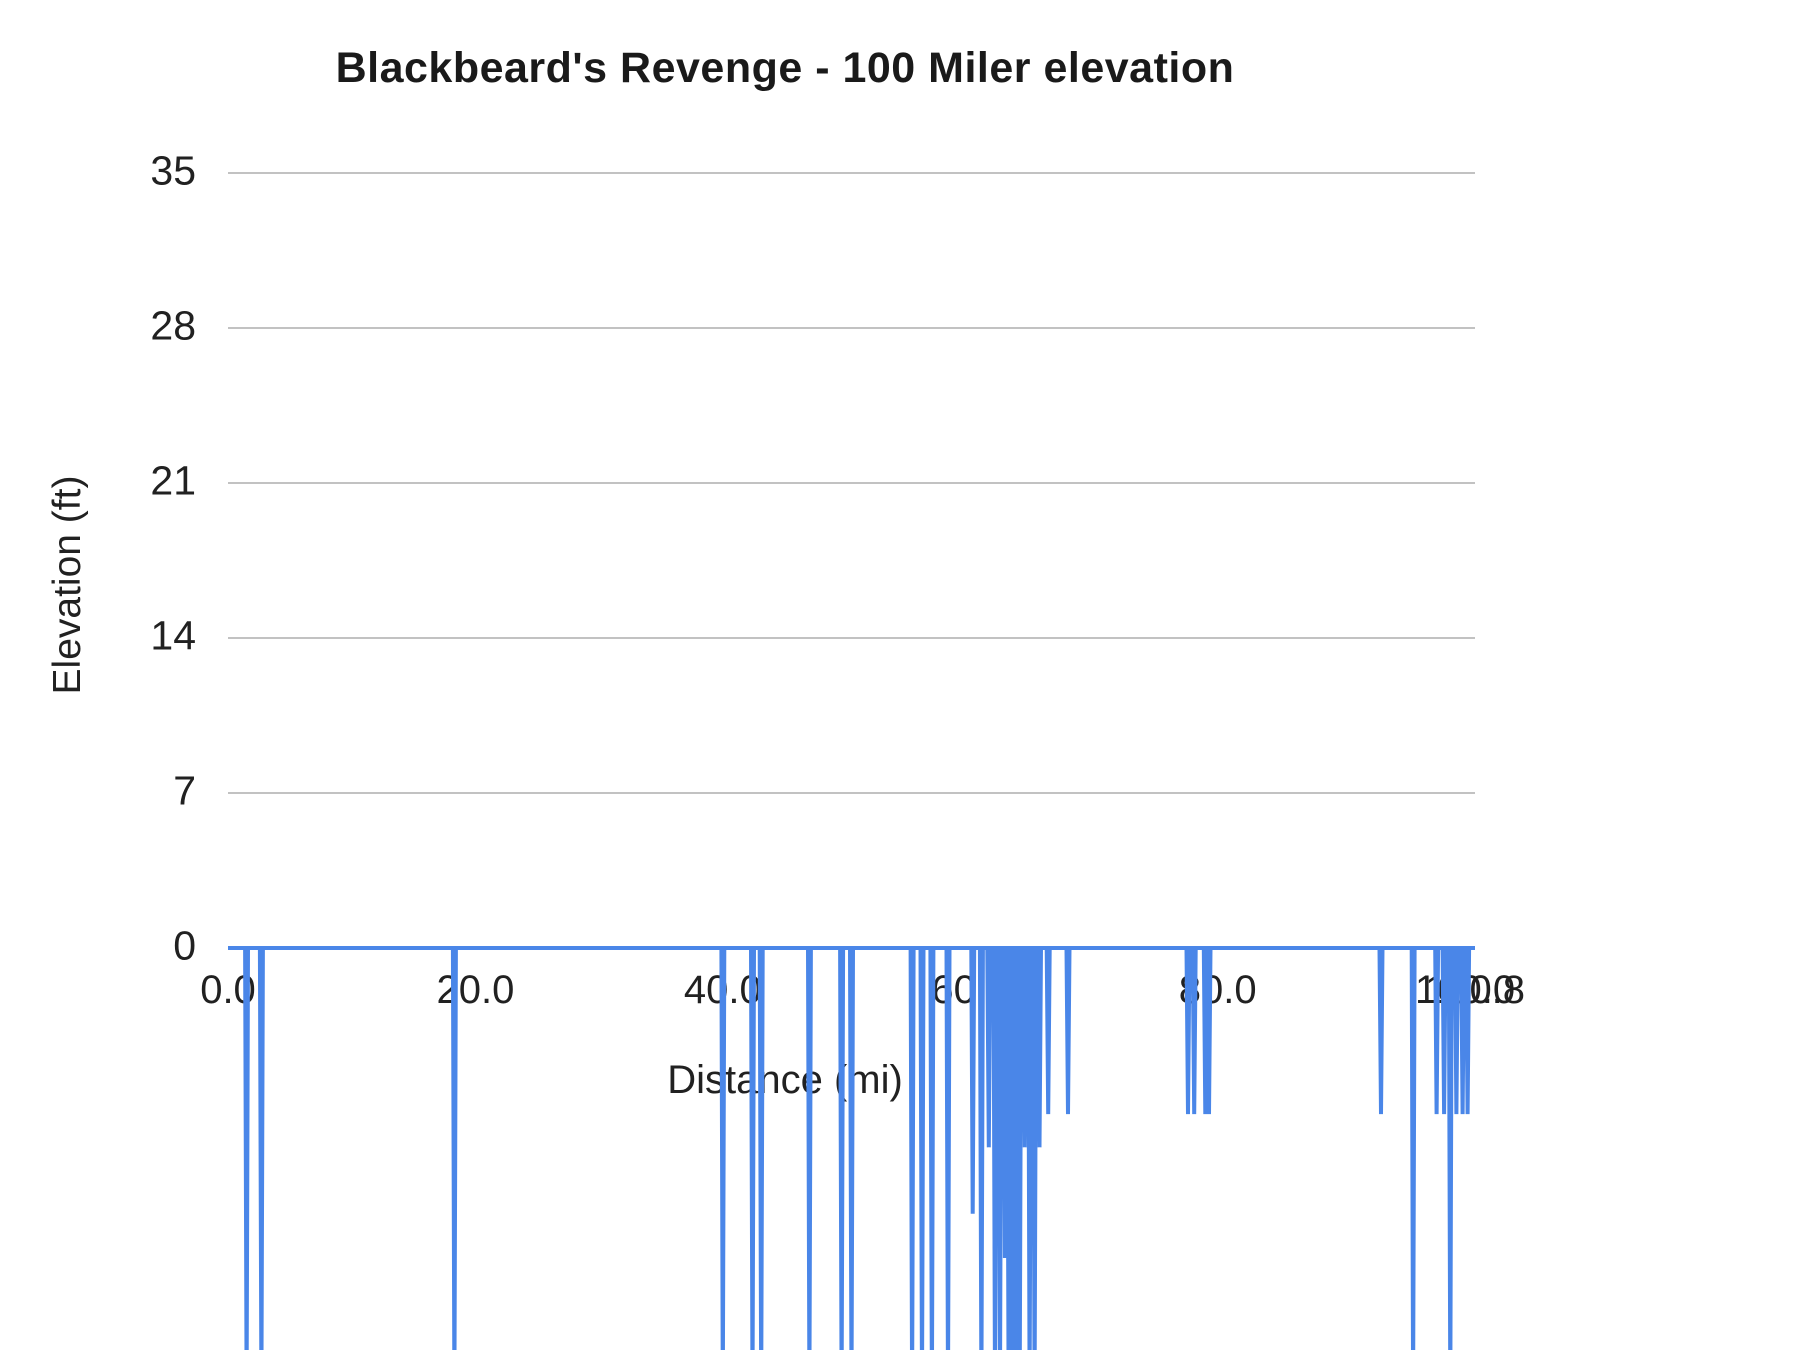  What do you see at coordinates (173, 325) in the screenshot?
I see `y-tick-label: 28` at bounding box center [173, 325].